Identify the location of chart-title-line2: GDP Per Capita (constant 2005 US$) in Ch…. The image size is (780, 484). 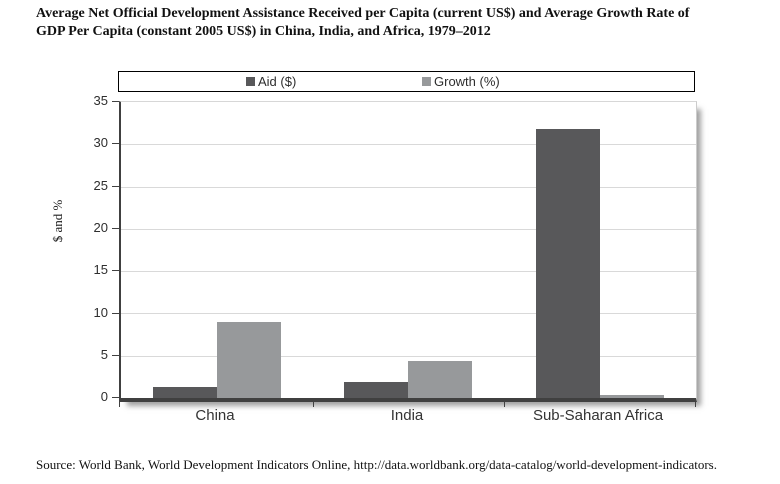
(263, 31).